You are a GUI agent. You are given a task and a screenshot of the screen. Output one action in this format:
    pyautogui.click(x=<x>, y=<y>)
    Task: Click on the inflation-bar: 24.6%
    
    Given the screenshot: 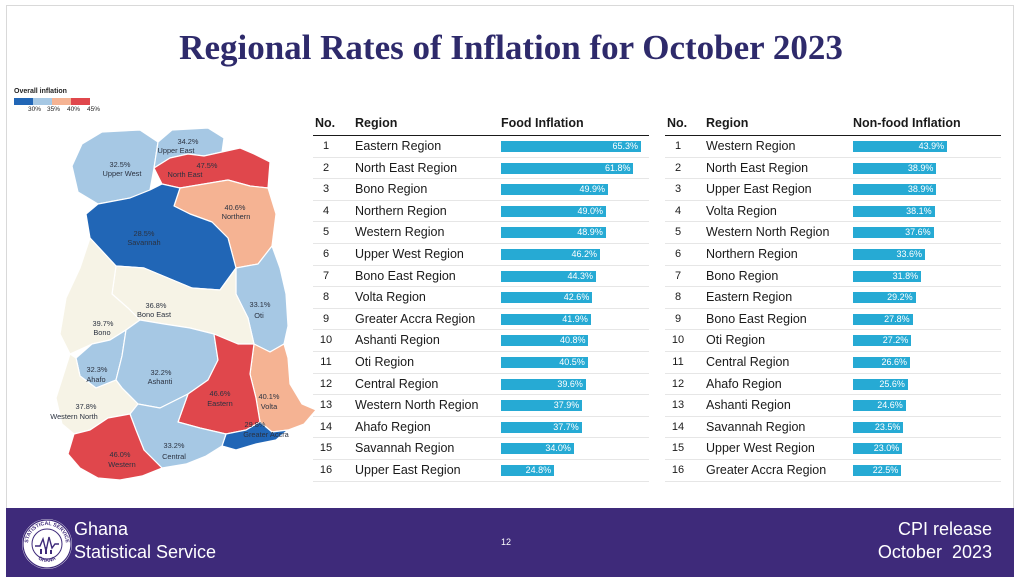 What is the action you would take?
    pyautogui.click(x=879, y=406)
    